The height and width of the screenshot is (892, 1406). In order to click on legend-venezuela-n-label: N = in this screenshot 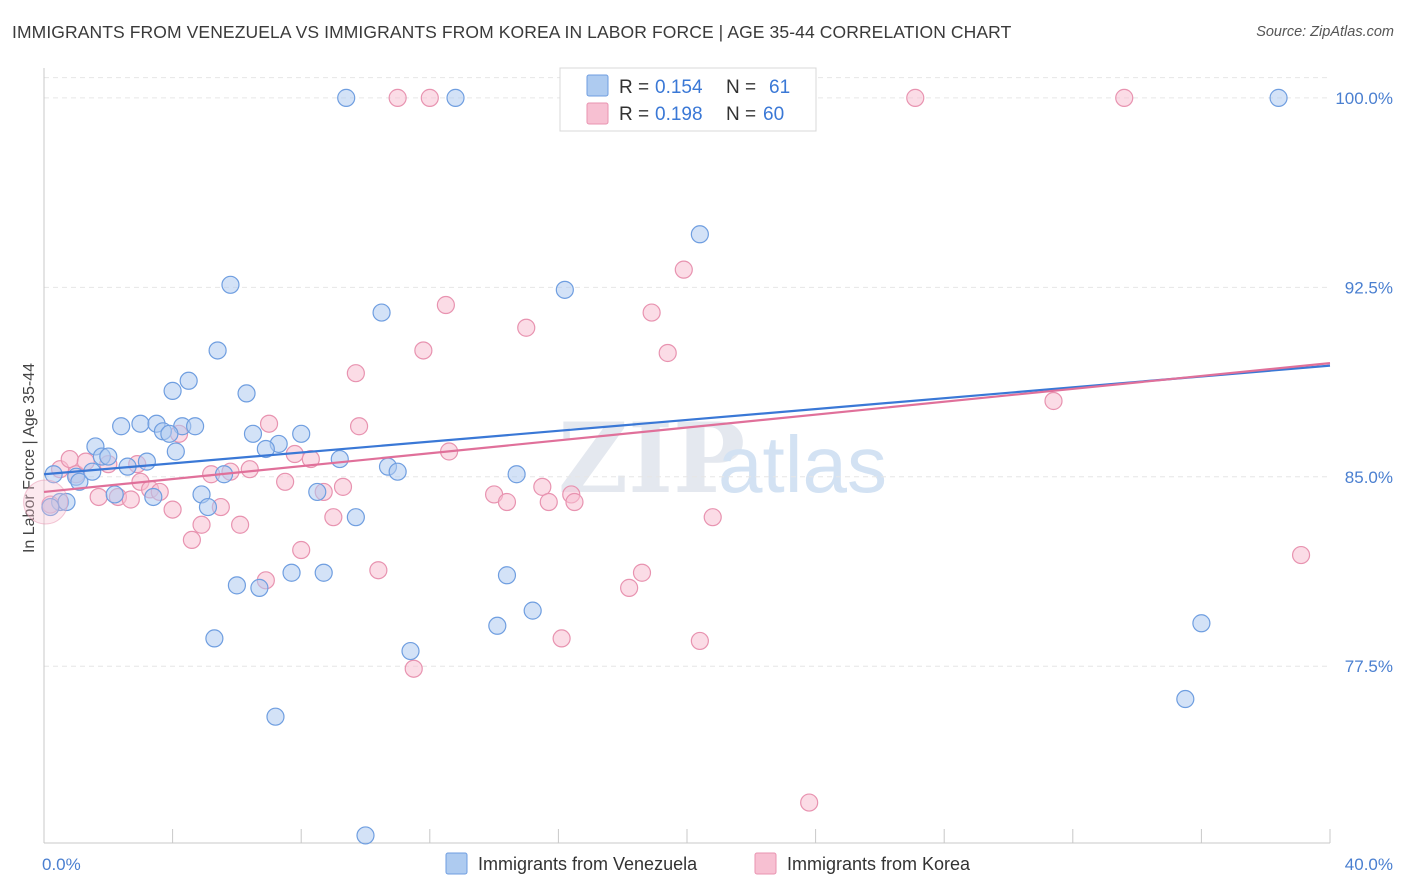, I will do `click(741, 87)`.